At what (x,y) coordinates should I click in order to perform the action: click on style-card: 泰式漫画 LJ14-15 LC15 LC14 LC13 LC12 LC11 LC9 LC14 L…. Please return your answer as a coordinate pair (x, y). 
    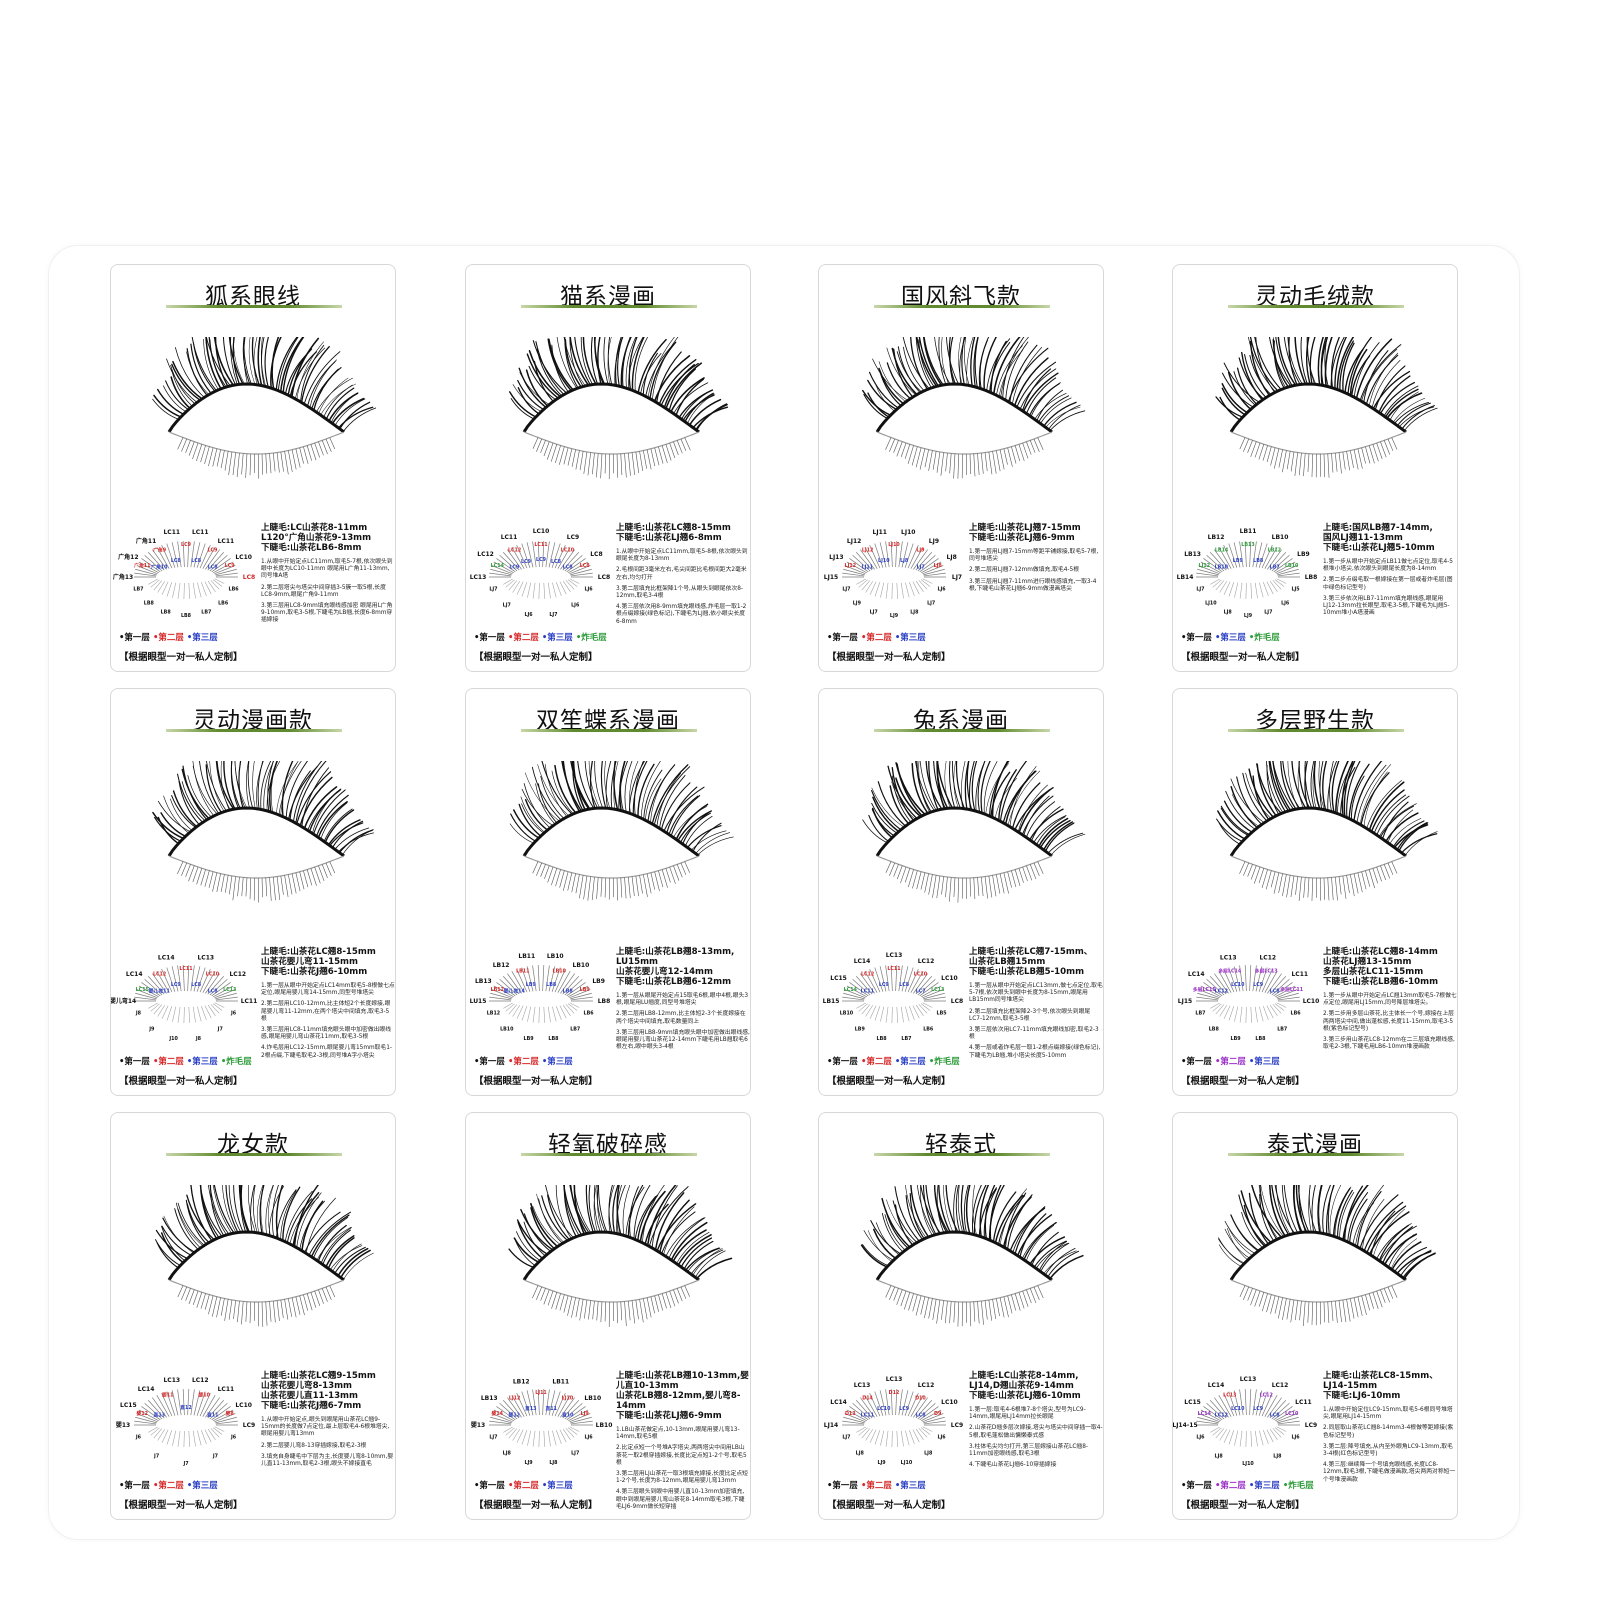
    Looking at the image, I should click on (1315, 1316).